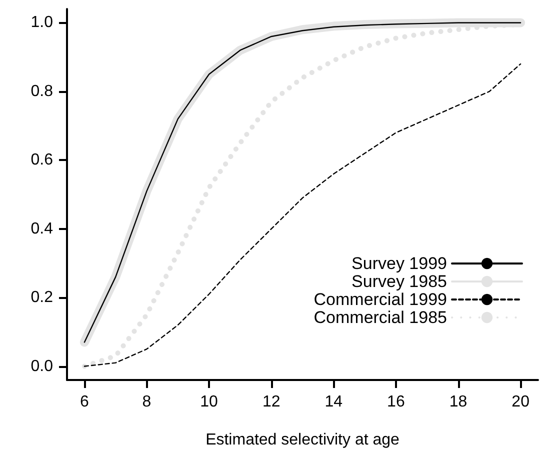 The width and height of the screenshot is (542, 472). What do you see at coordinates (42, 297) in the screenshot?
I see `y-tick-label: 0.2` at bounding box center [42, 297].